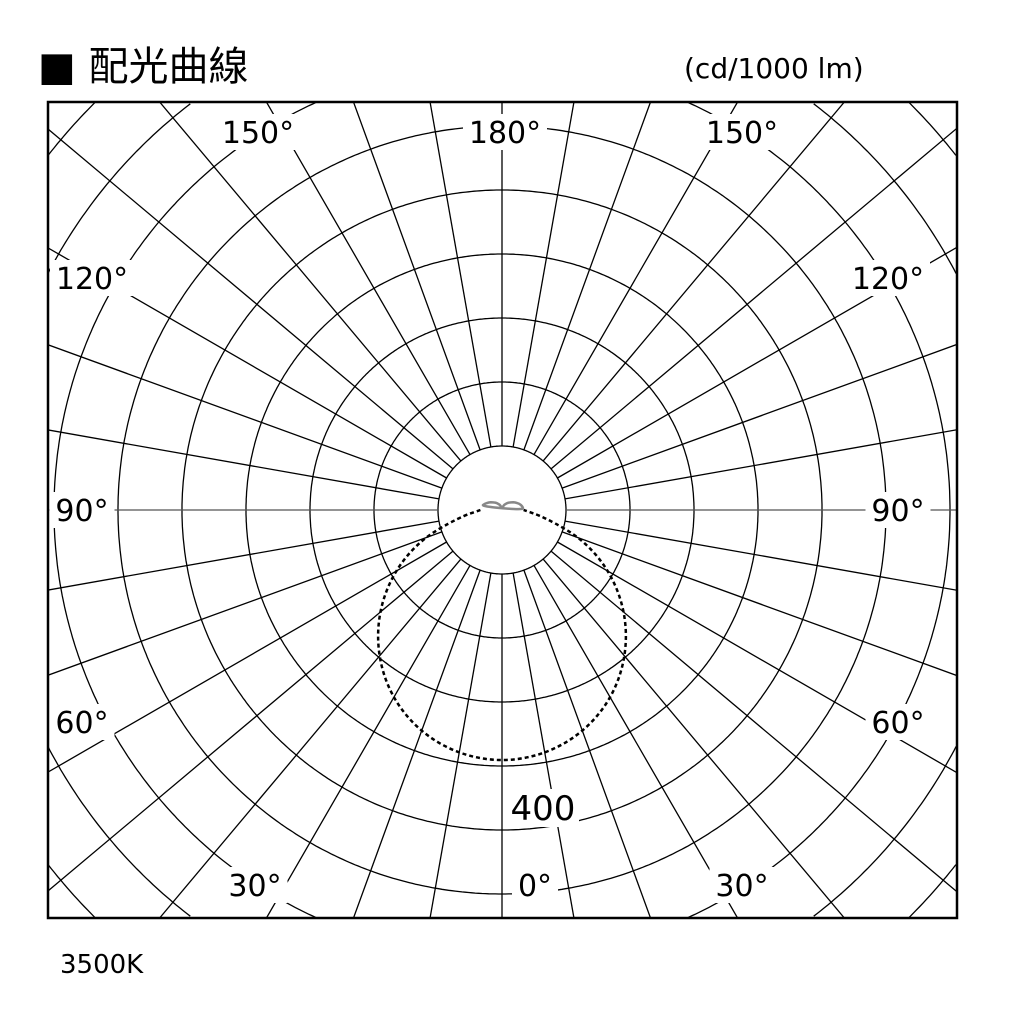 The image size is (1025, 1012). What do you see at coordinates (774, 68) in the screenshot?
I see `unit-label: (cd/1000 lm)` at bounding box center [774, 68].